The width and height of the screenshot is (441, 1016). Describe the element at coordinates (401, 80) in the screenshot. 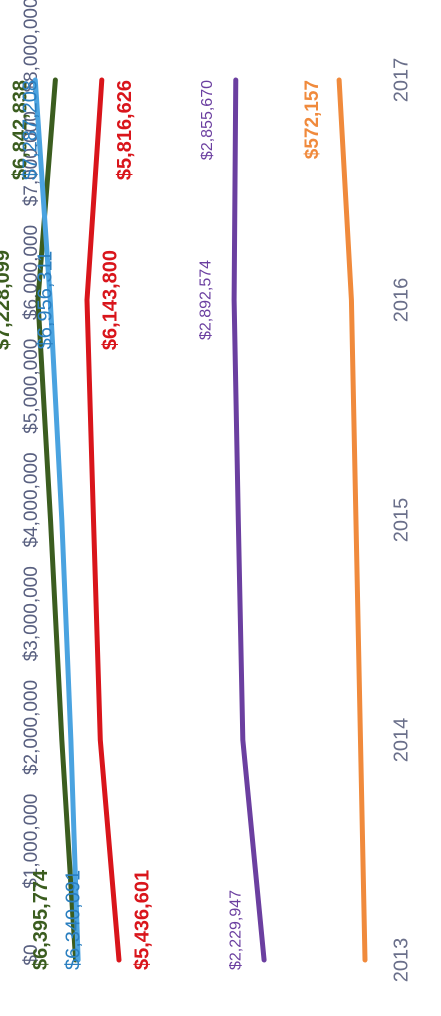

I see `x-tick-label: 2017` at that location.